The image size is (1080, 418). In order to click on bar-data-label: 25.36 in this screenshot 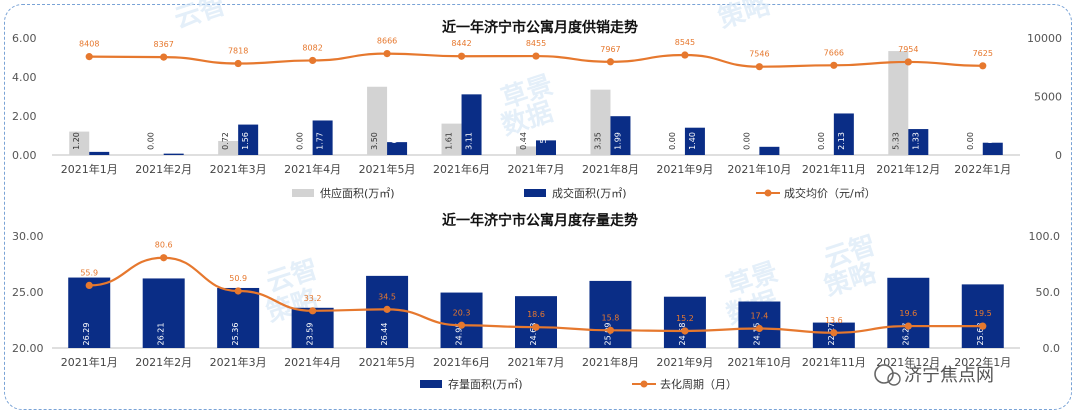, I will do `click(235, 334)`.